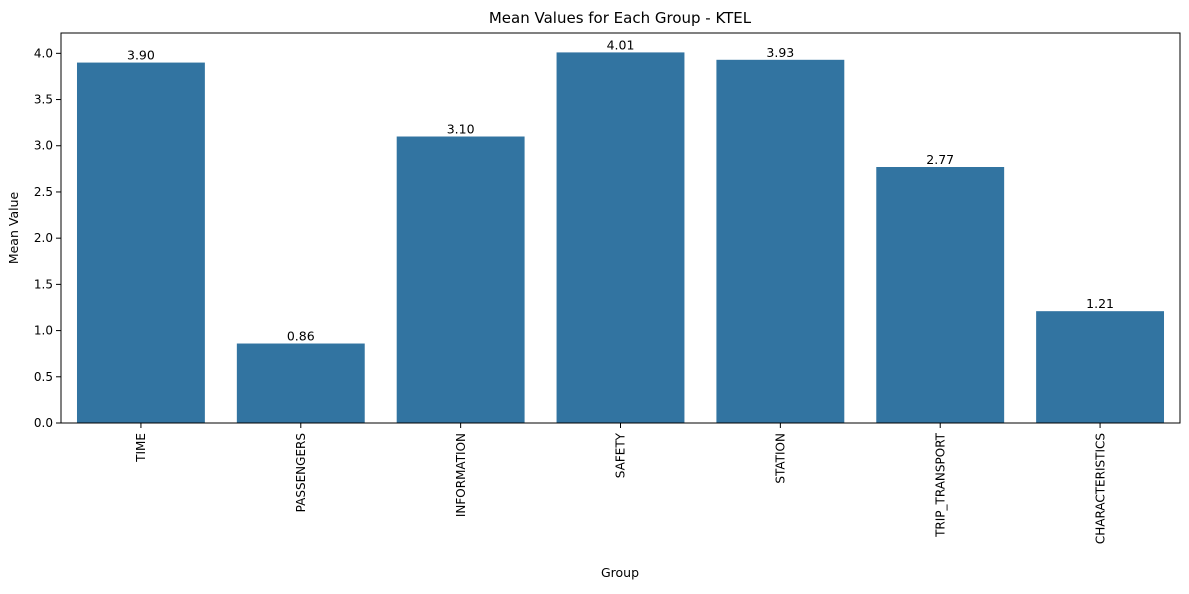 Image resolution: width=1189 pixels, height=594 pixels. I want to click on x-tick-label: TIME, so click(141, 448).